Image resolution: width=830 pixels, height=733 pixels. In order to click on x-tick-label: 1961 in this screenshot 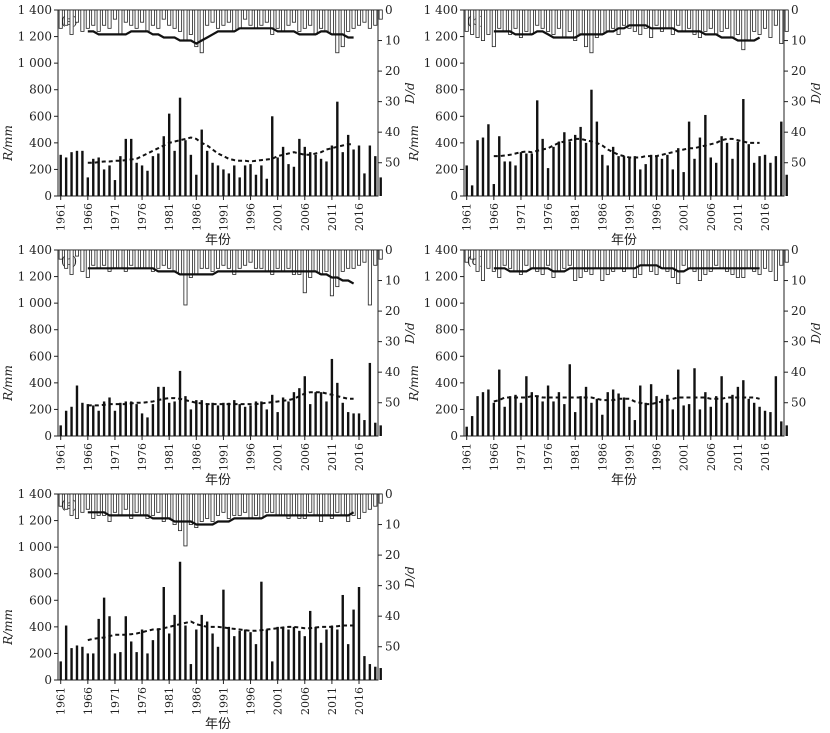, I will do `click(467, 457)`.